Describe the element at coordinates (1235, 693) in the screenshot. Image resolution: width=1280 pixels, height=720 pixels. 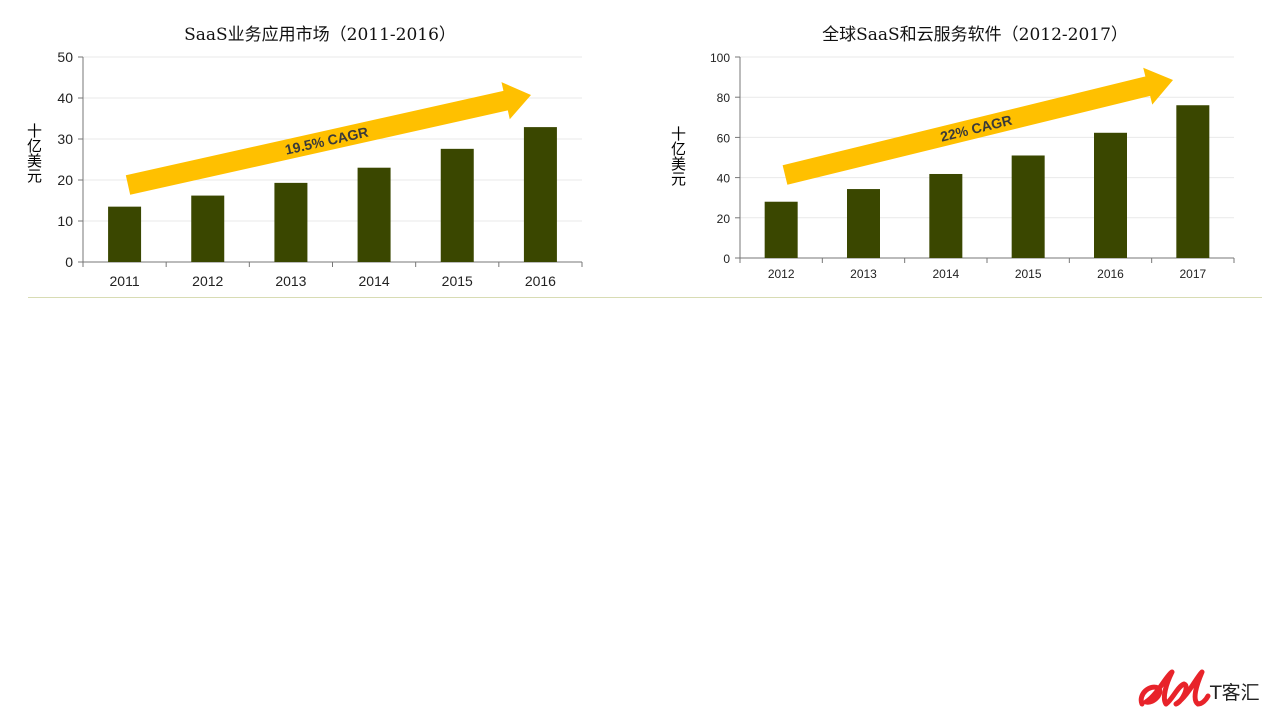
I see `logo-text: T客汇` at that location.